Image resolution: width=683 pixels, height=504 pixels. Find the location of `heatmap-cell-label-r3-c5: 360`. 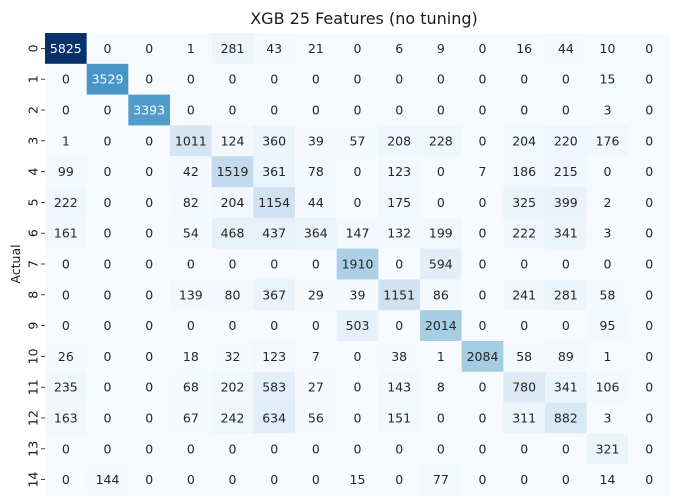

heatmap-cell-label-r3-c5: 360 is located at coordinates (274, 140).